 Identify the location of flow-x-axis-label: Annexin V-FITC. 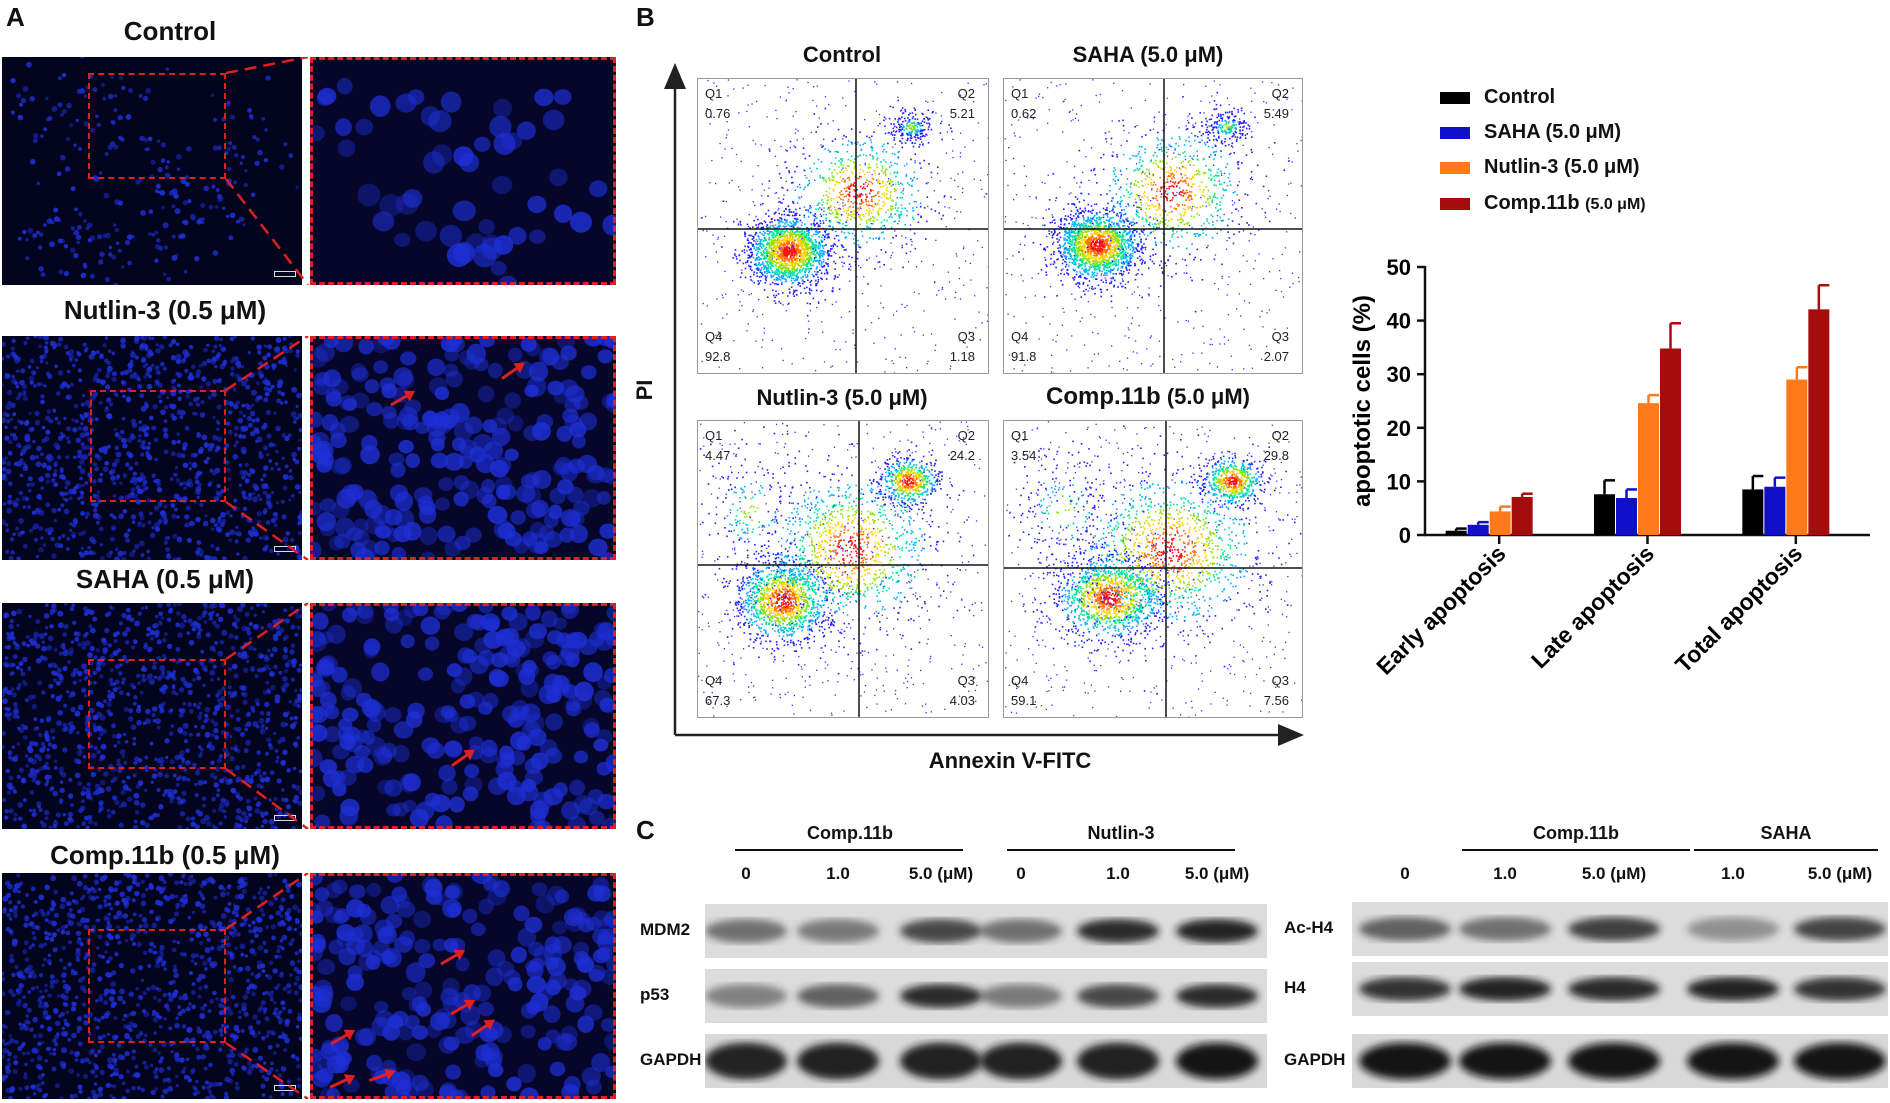
(1010, 760).